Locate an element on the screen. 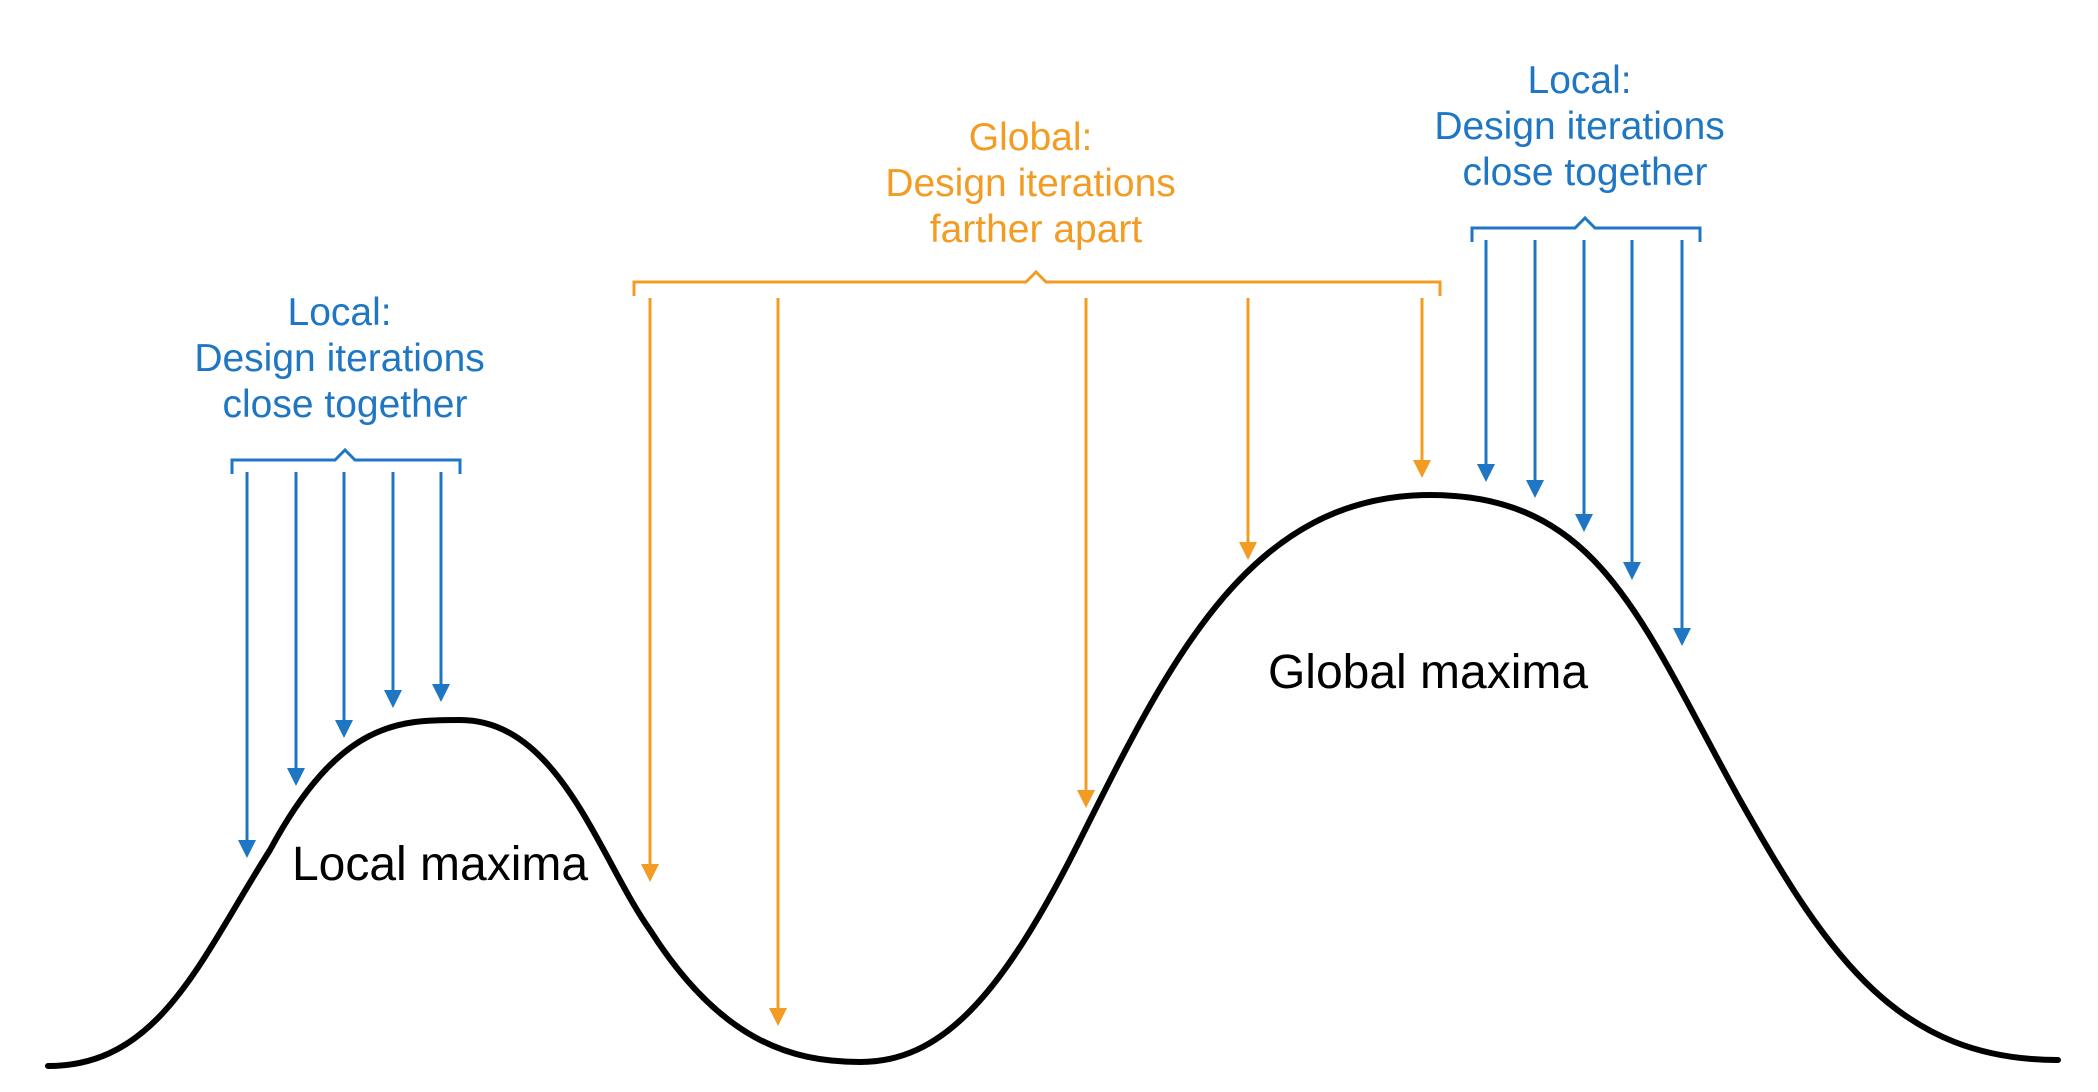 The image size is (2098, 1092). global-label: Global: Design iterations farther apart is located at coordinates (1035, 183).